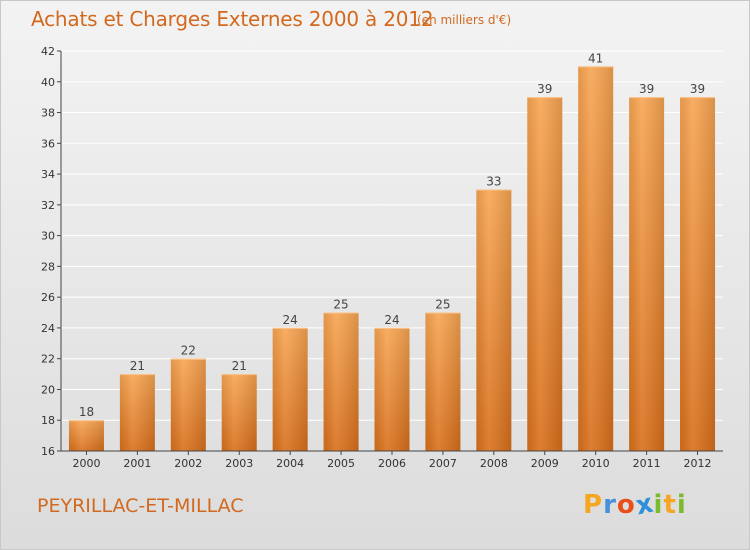 Image resolution: width=750 pixels, height=550 pixels. I want to click on commune-name: PEYRILLAC-ET-MILLAC, so click(140, 506).